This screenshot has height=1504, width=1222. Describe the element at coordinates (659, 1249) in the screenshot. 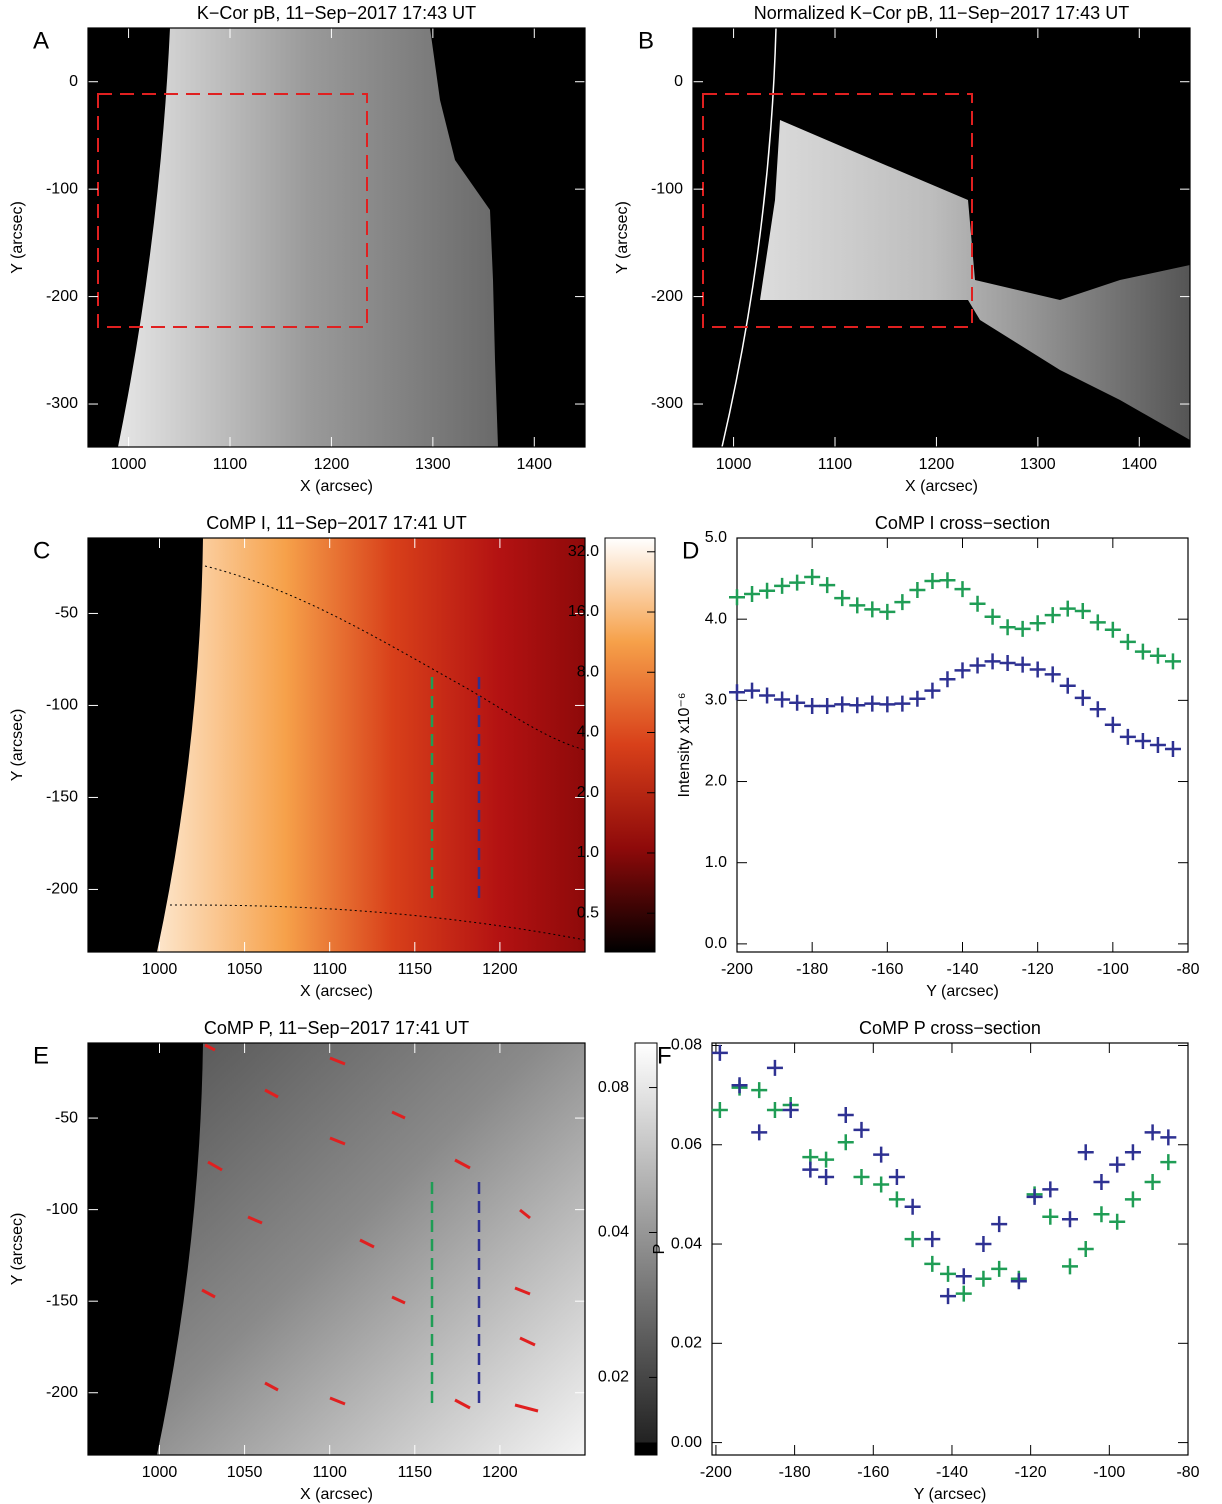

I see `y-axis-label: P` at that location.